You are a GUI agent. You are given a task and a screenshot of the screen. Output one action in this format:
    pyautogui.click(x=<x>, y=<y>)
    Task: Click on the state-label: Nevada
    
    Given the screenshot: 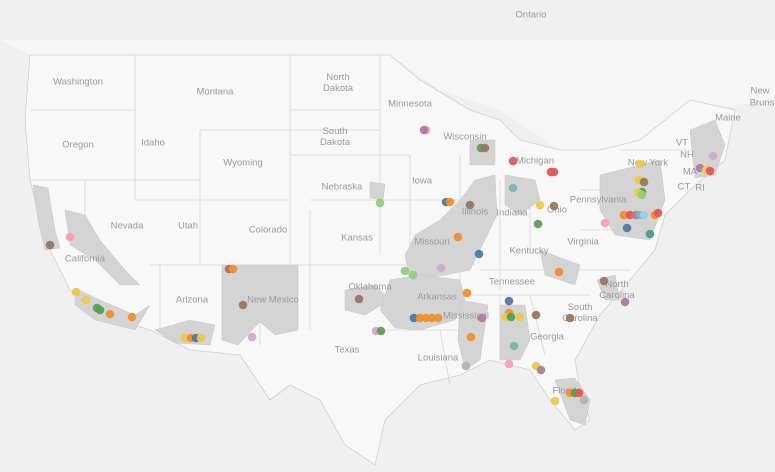 What is the action you would take?
    pyautogui.click(x=127, y=226)
    